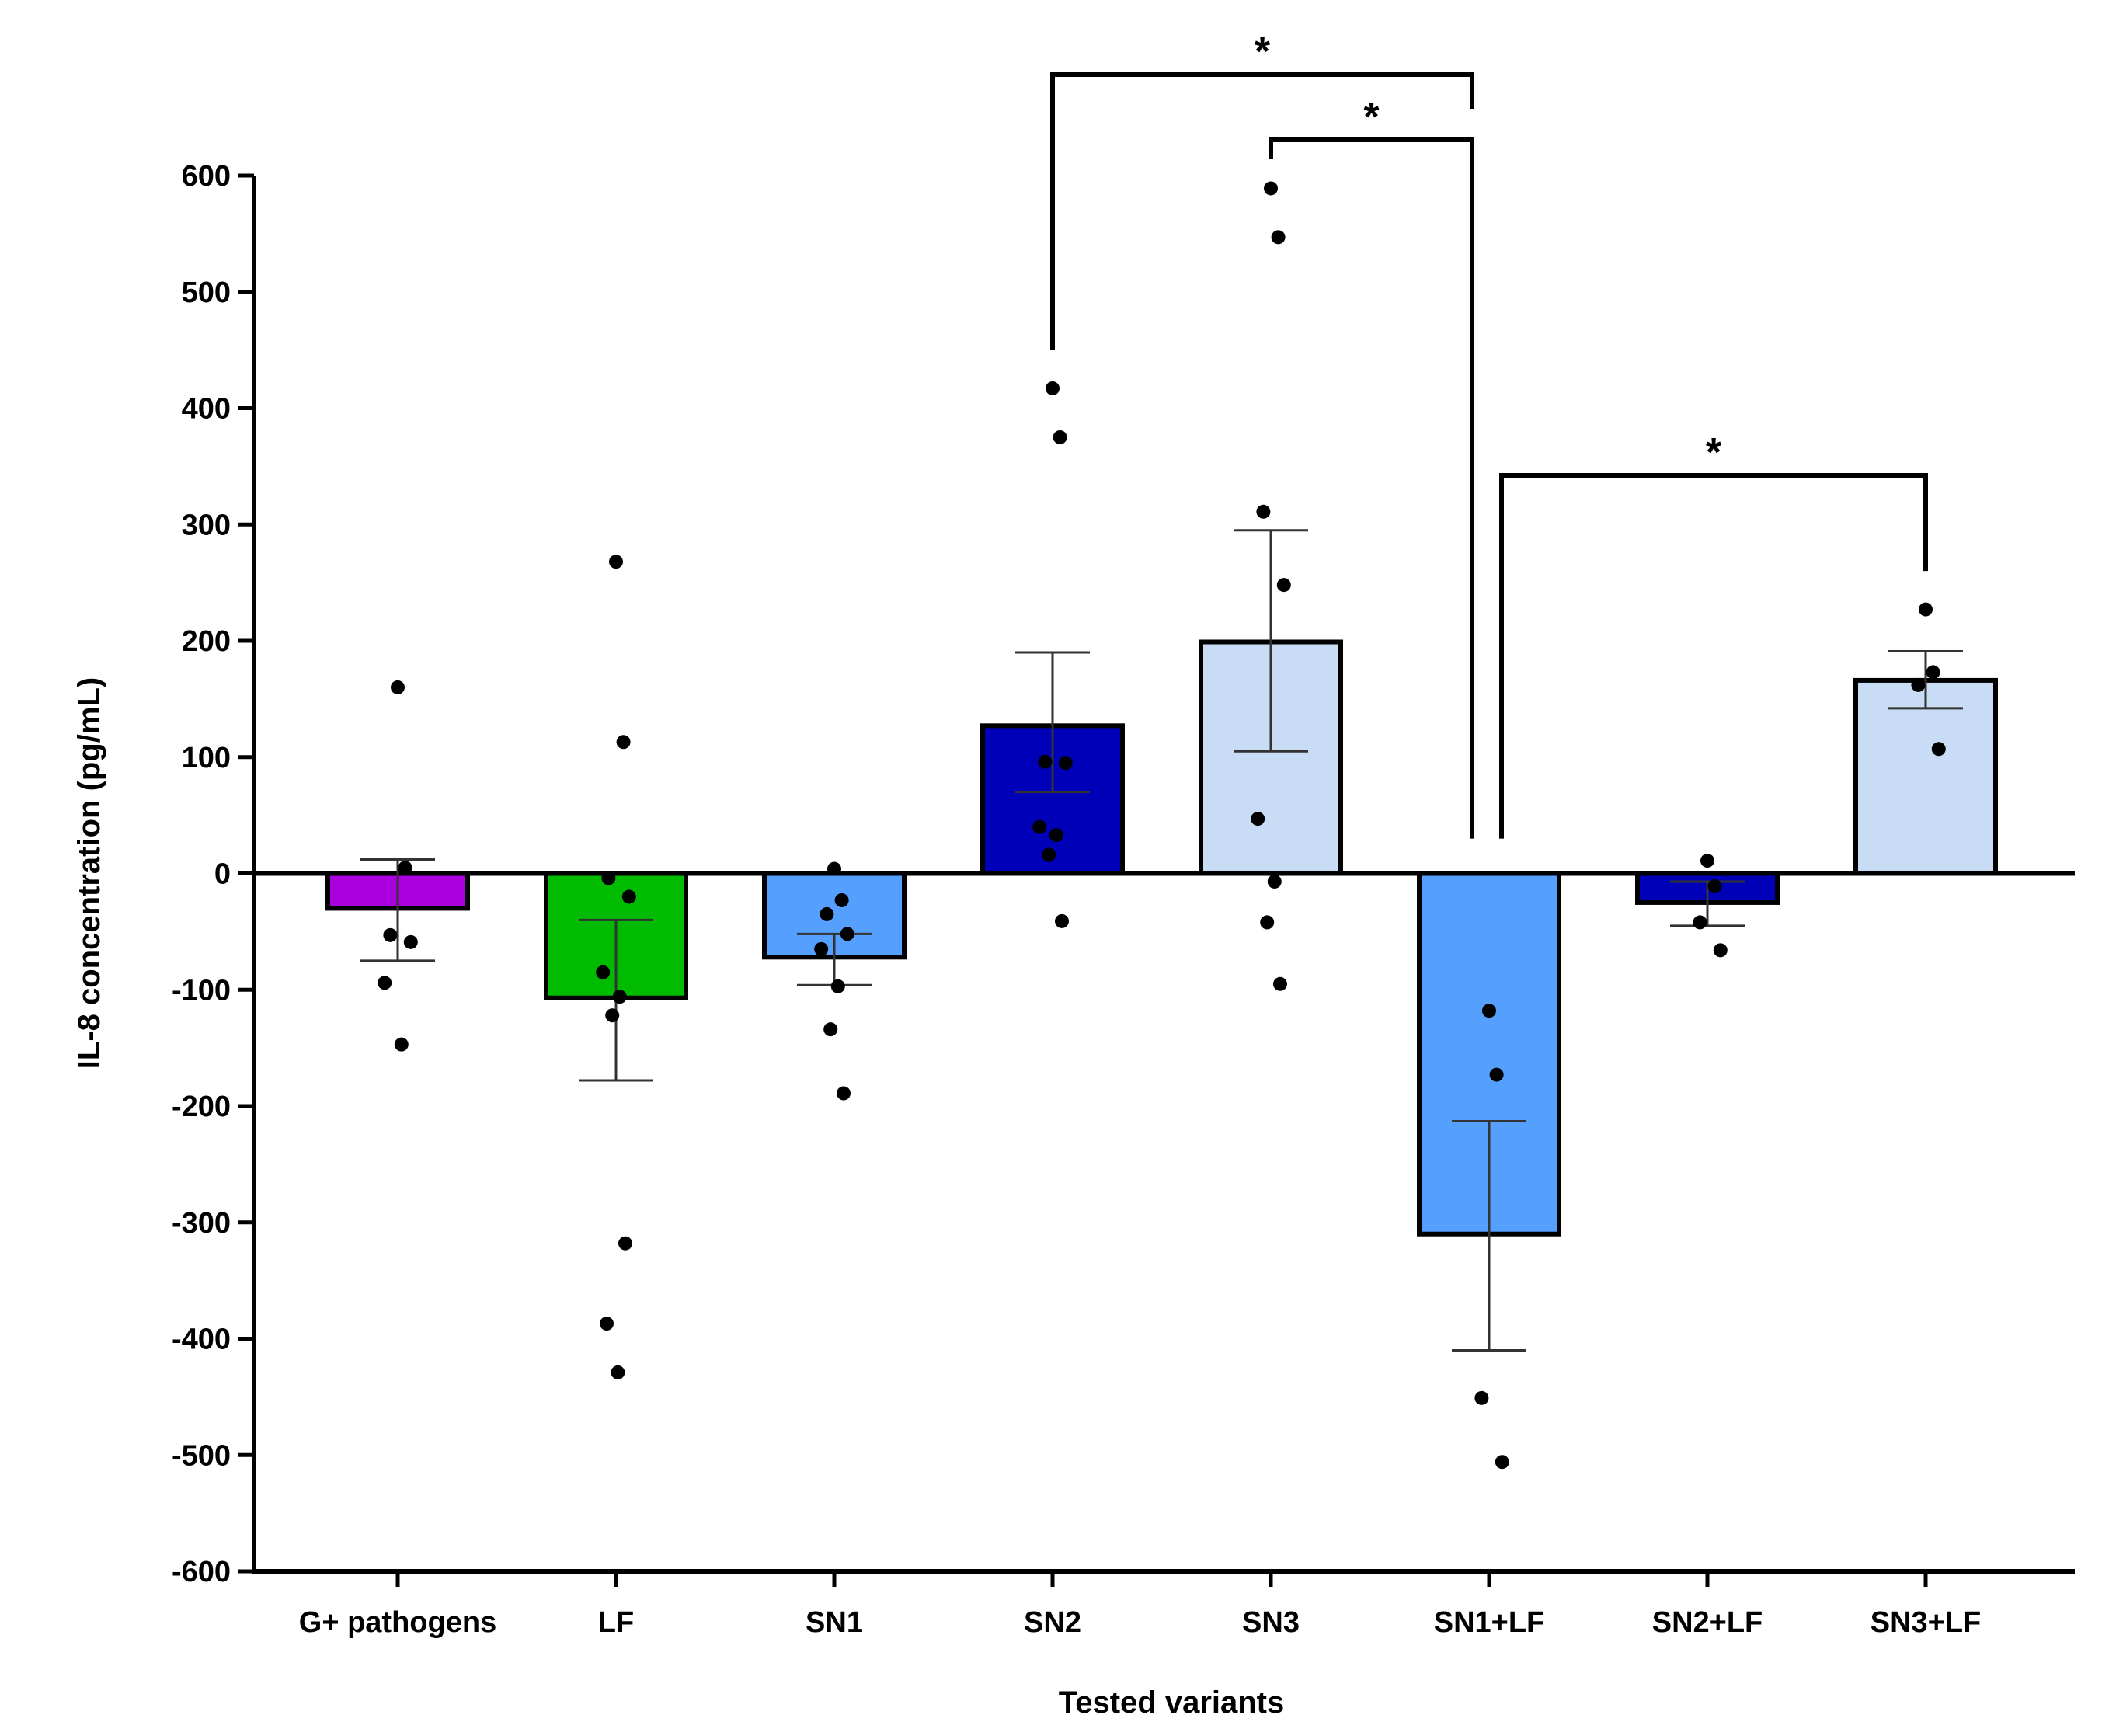 This screenshot has width=2102, height=1736. I want to click on y-tick-label: 0, so click(222, 874).